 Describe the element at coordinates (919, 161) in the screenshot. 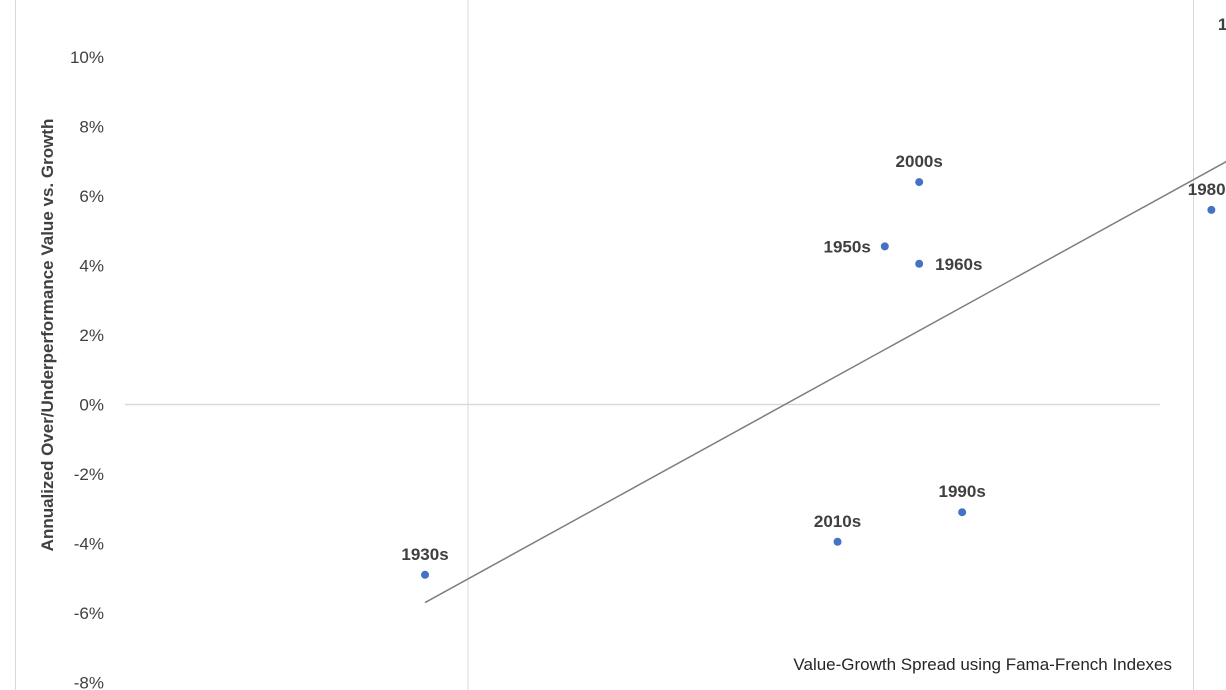

I see `point-label-2000s: 2000s` at that location.